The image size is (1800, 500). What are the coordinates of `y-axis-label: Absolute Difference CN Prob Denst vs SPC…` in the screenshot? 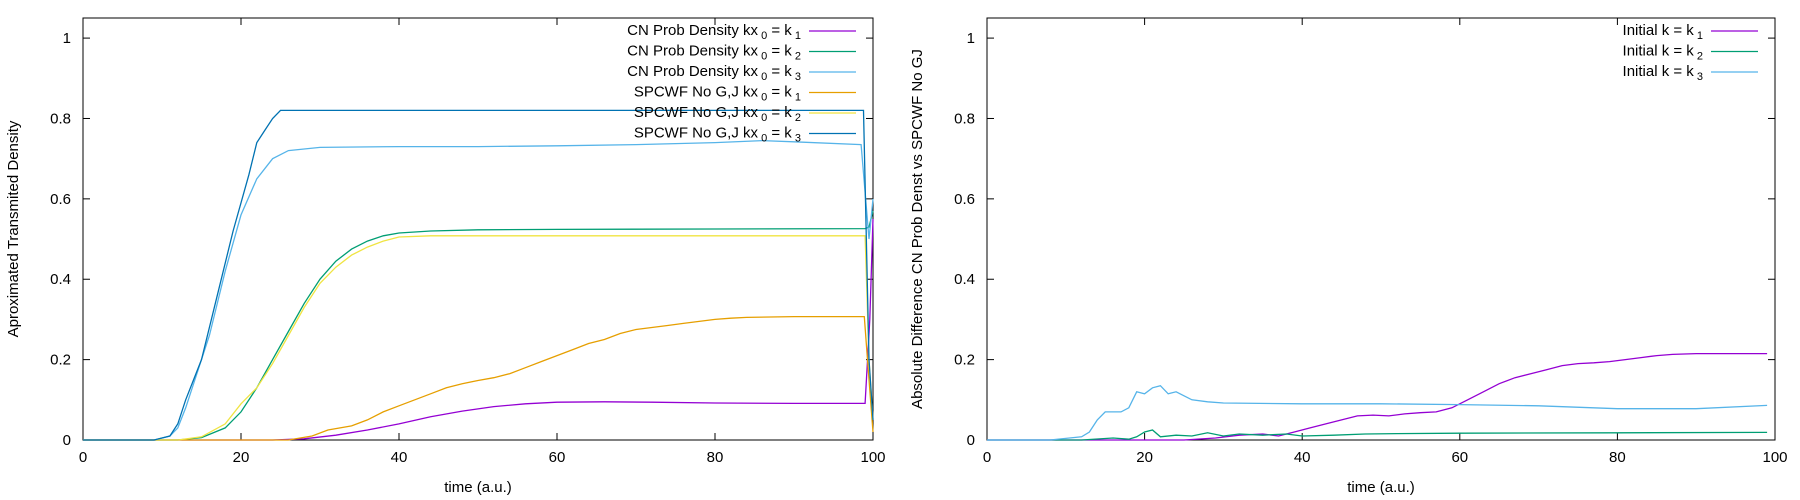 It's located at (917, 229).